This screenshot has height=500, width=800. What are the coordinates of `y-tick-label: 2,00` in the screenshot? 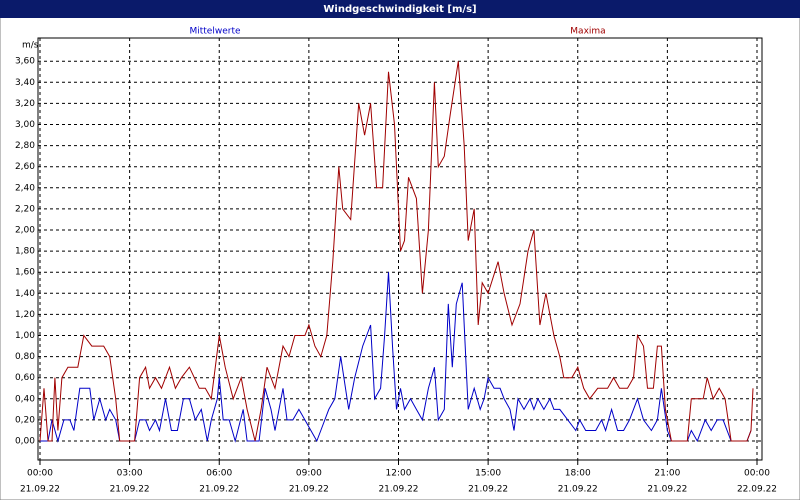 It's located at (25, 231).